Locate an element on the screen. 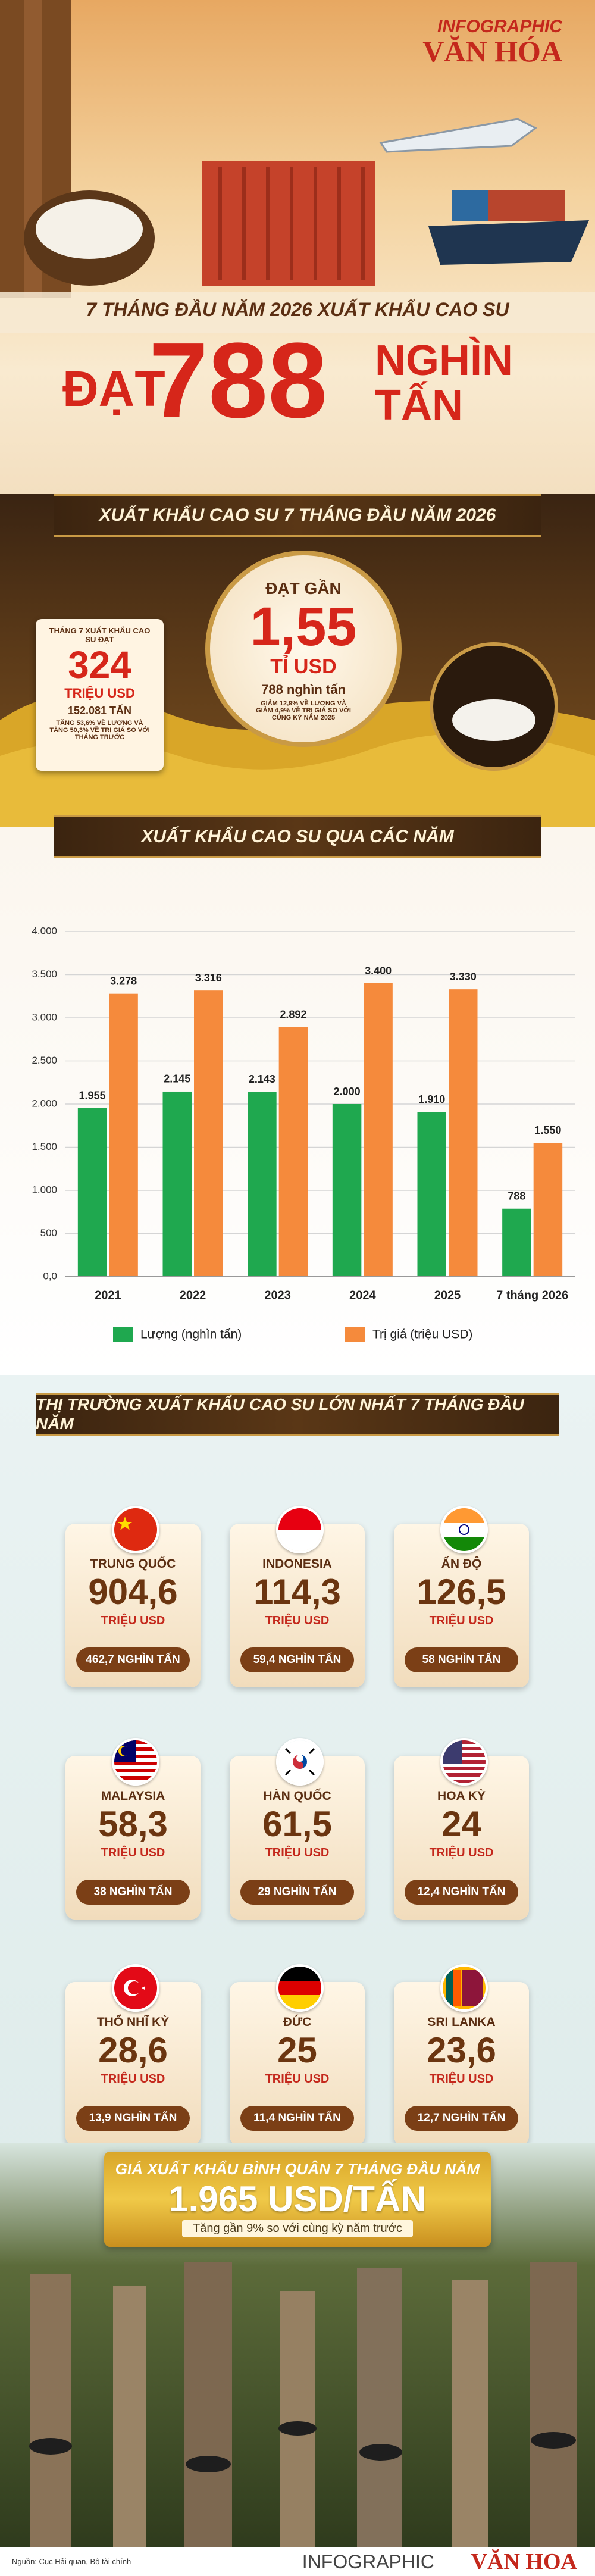 The width and height of the screenshot is (595, 2576). title-number: 788 is located at coordinates (238, 380).